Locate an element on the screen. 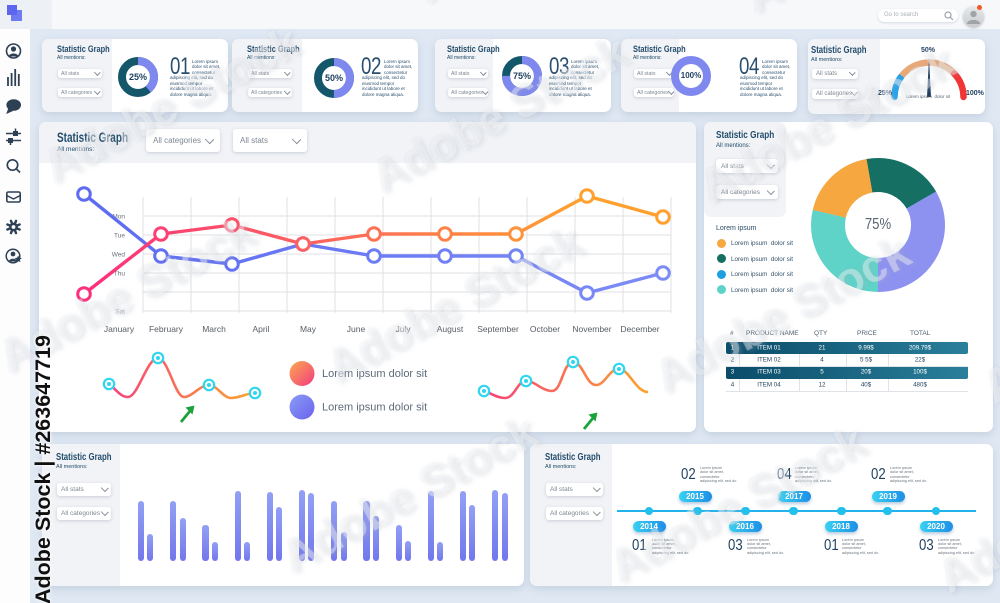 Image resolution: width=1000 pixels, height=603 pixels. svg-text: February is located at coordinates (166, 329).